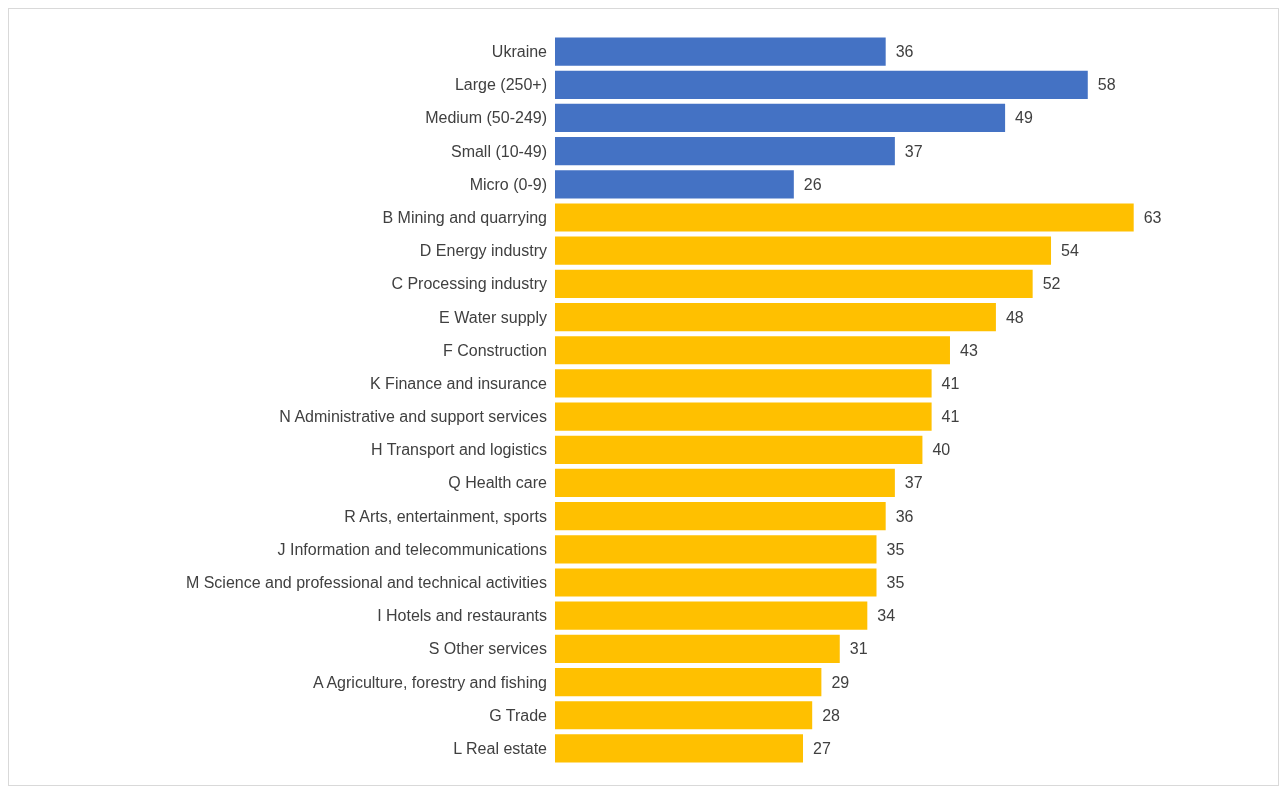 This screenshot has height=794, width=1287. What do you see at coordinates (1070, 251) in the screenshot?
I see `data-label: 54` at bounding box center [1070, 251].